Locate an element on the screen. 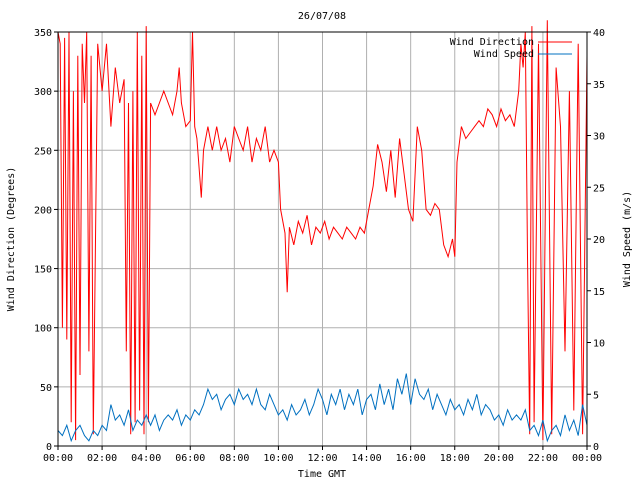  y-left-tick-label: 300 is located at coordinates (43, 92).